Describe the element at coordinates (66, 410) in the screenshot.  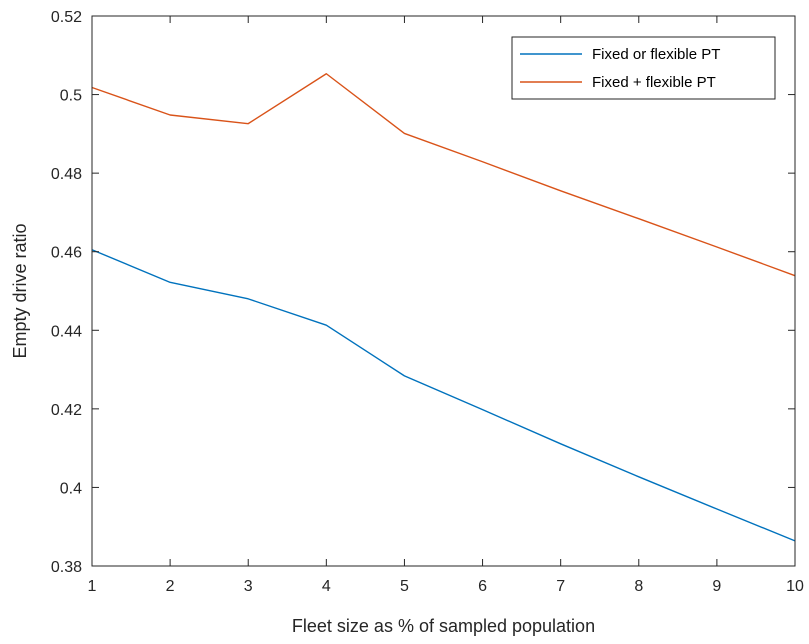
I see `y-tick-label: 0.42` at that location.